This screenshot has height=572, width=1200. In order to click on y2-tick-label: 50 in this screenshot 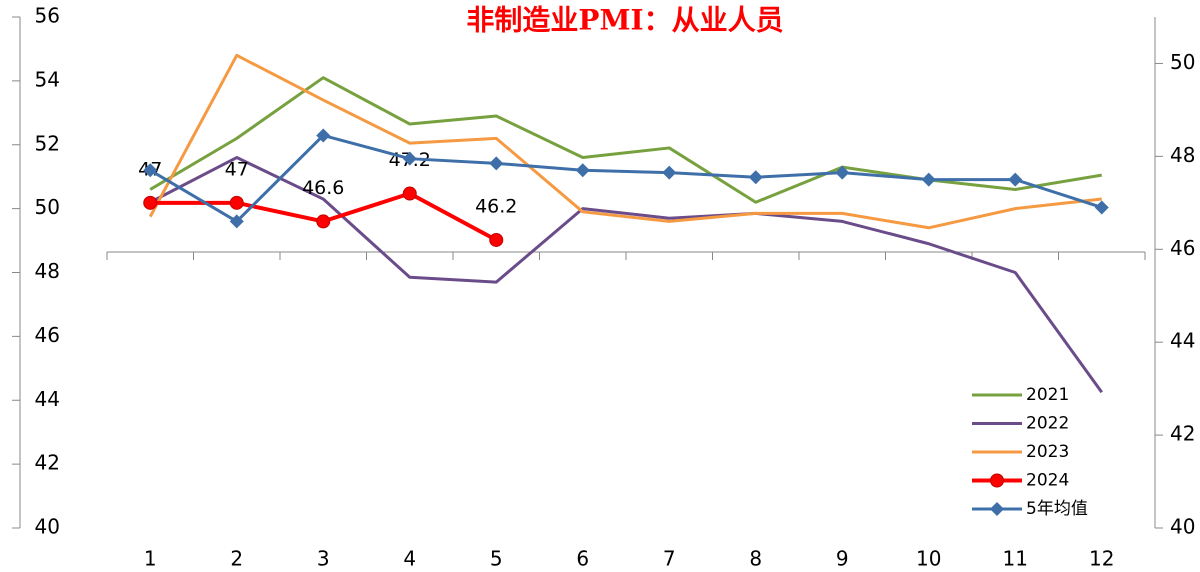, I will do `click(1182, 62)`.